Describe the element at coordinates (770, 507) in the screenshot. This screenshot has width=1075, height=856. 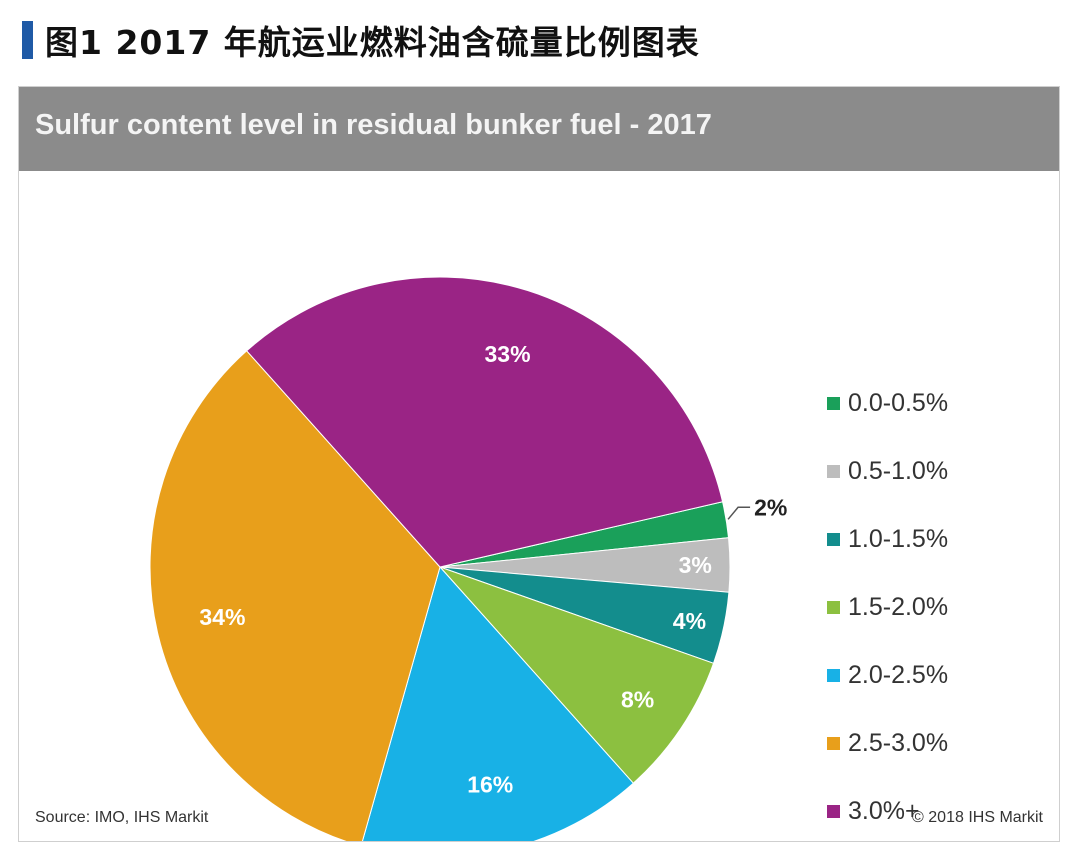
I see `slice-label-0.0-0.5%: 2%` at that location.